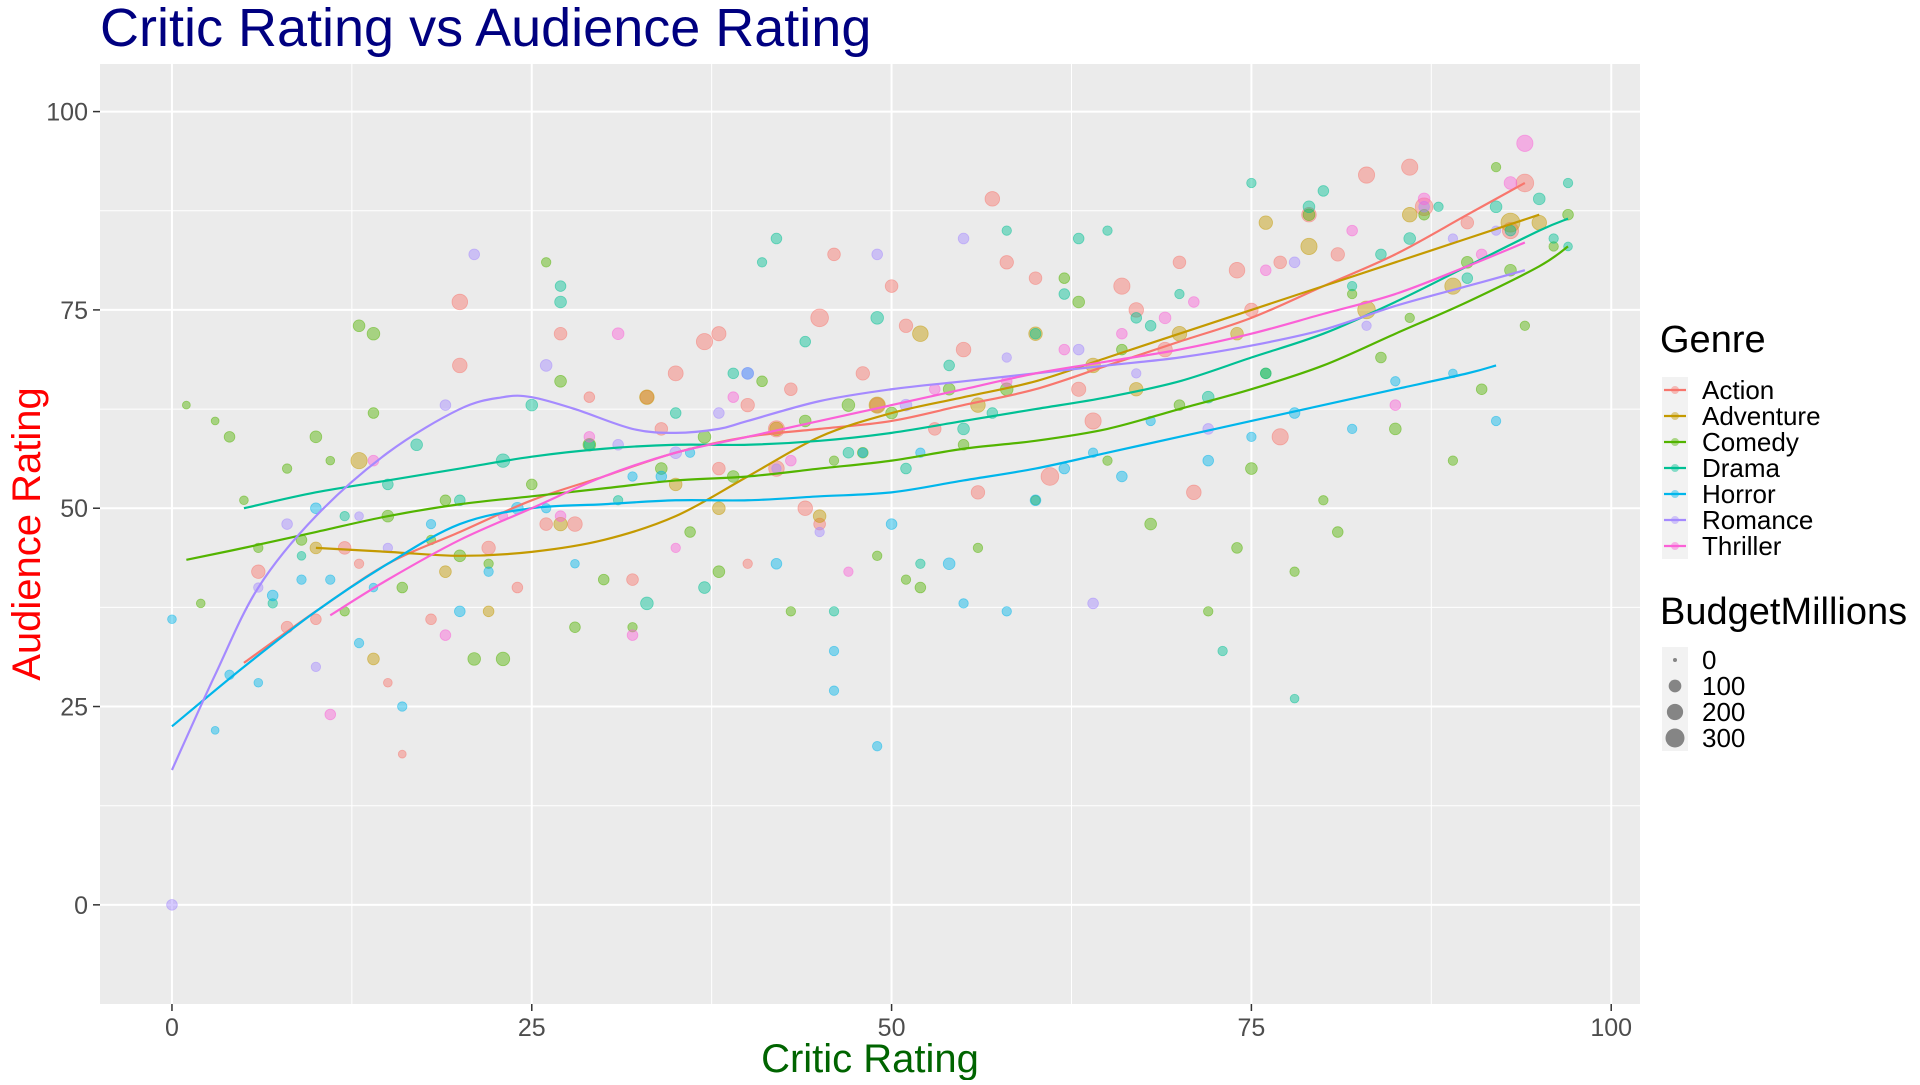 This screenshot has height=1085, width=1920. Describe the element at coordinates (1251, 1028) in the screenshot. I see `x-tick-label: 75` at that location.